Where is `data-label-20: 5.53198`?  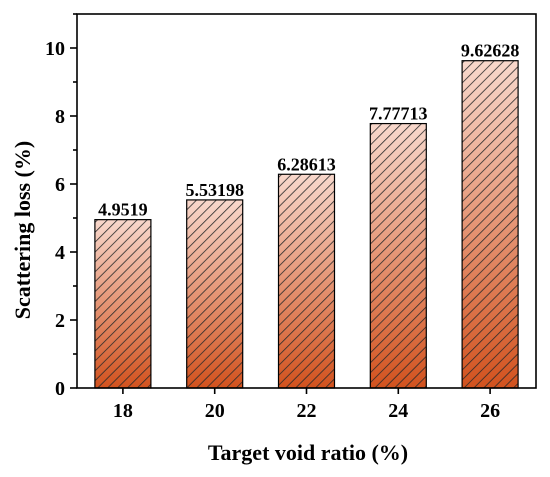 data-label-20: 5.53198 is located at coordinates (214, 190).